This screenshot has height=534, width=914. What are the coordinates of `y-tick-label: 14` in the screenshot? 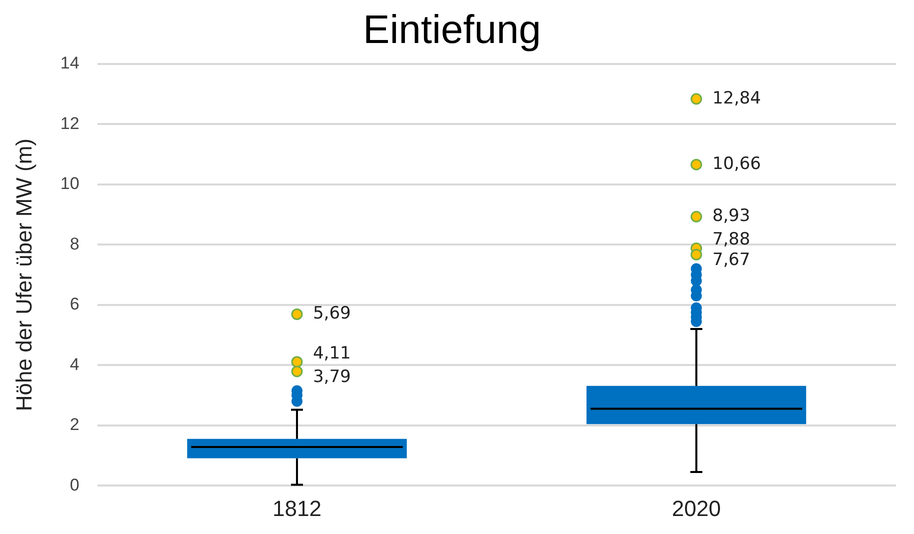 It's located at (70, 63).